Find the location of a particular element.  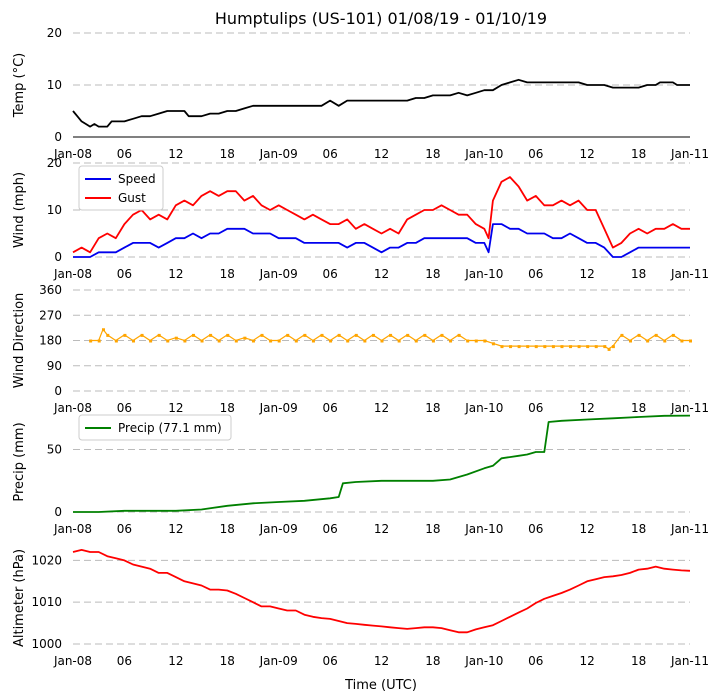

legend-box is located at coordinates (155, 427).